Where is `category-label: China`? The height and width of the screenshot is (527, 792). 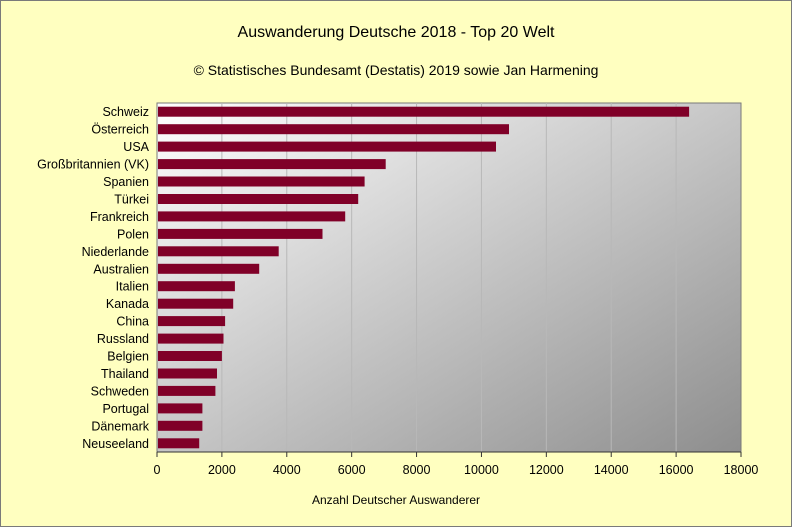 category-label: China is located at coordinates (132, 322).